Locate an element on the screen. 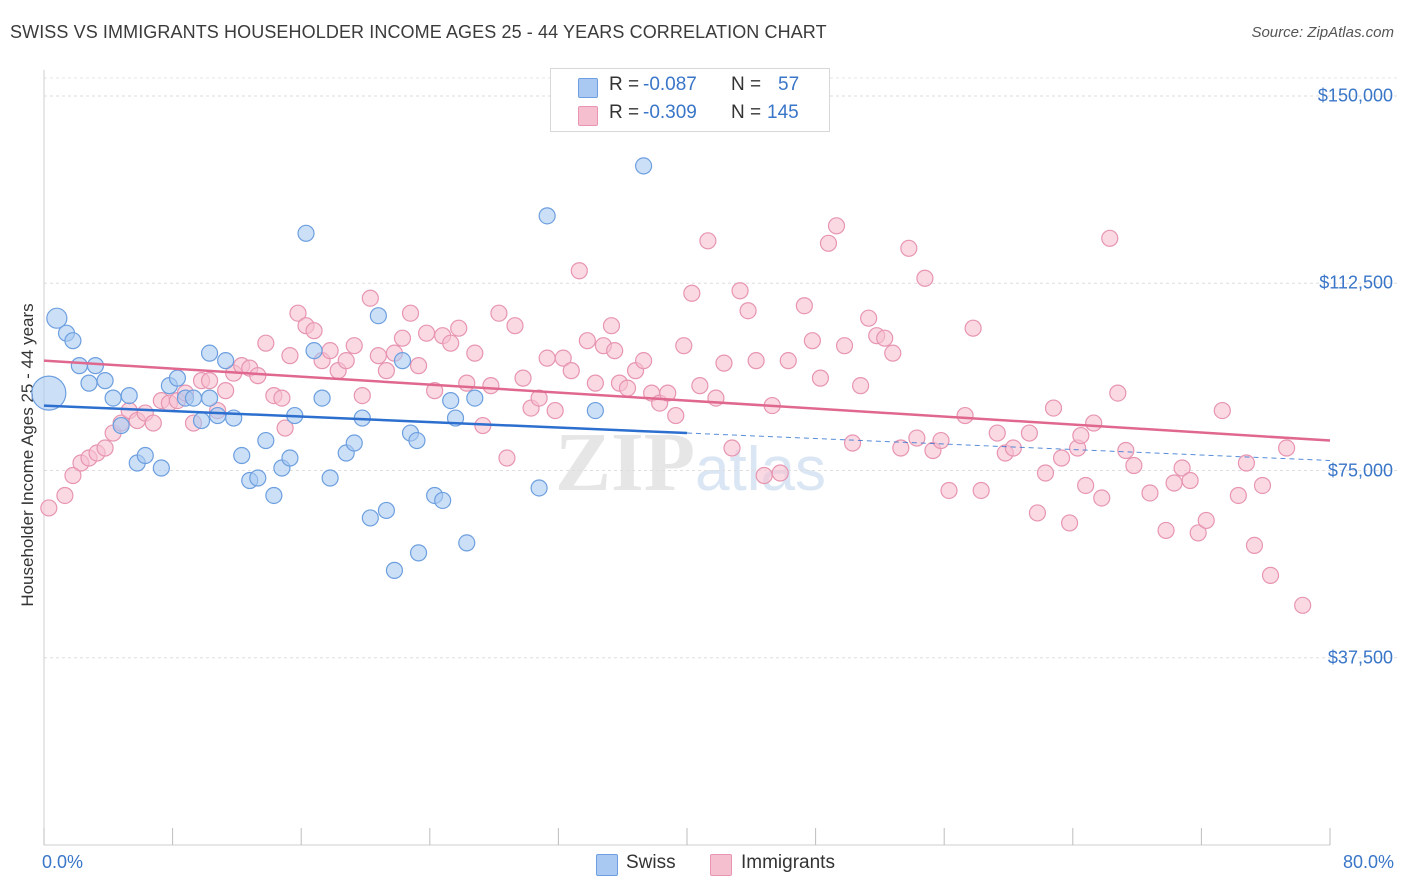 The image size is (1406, 892). x-tick-min: 0.0% is located at coordinates (63, 862).